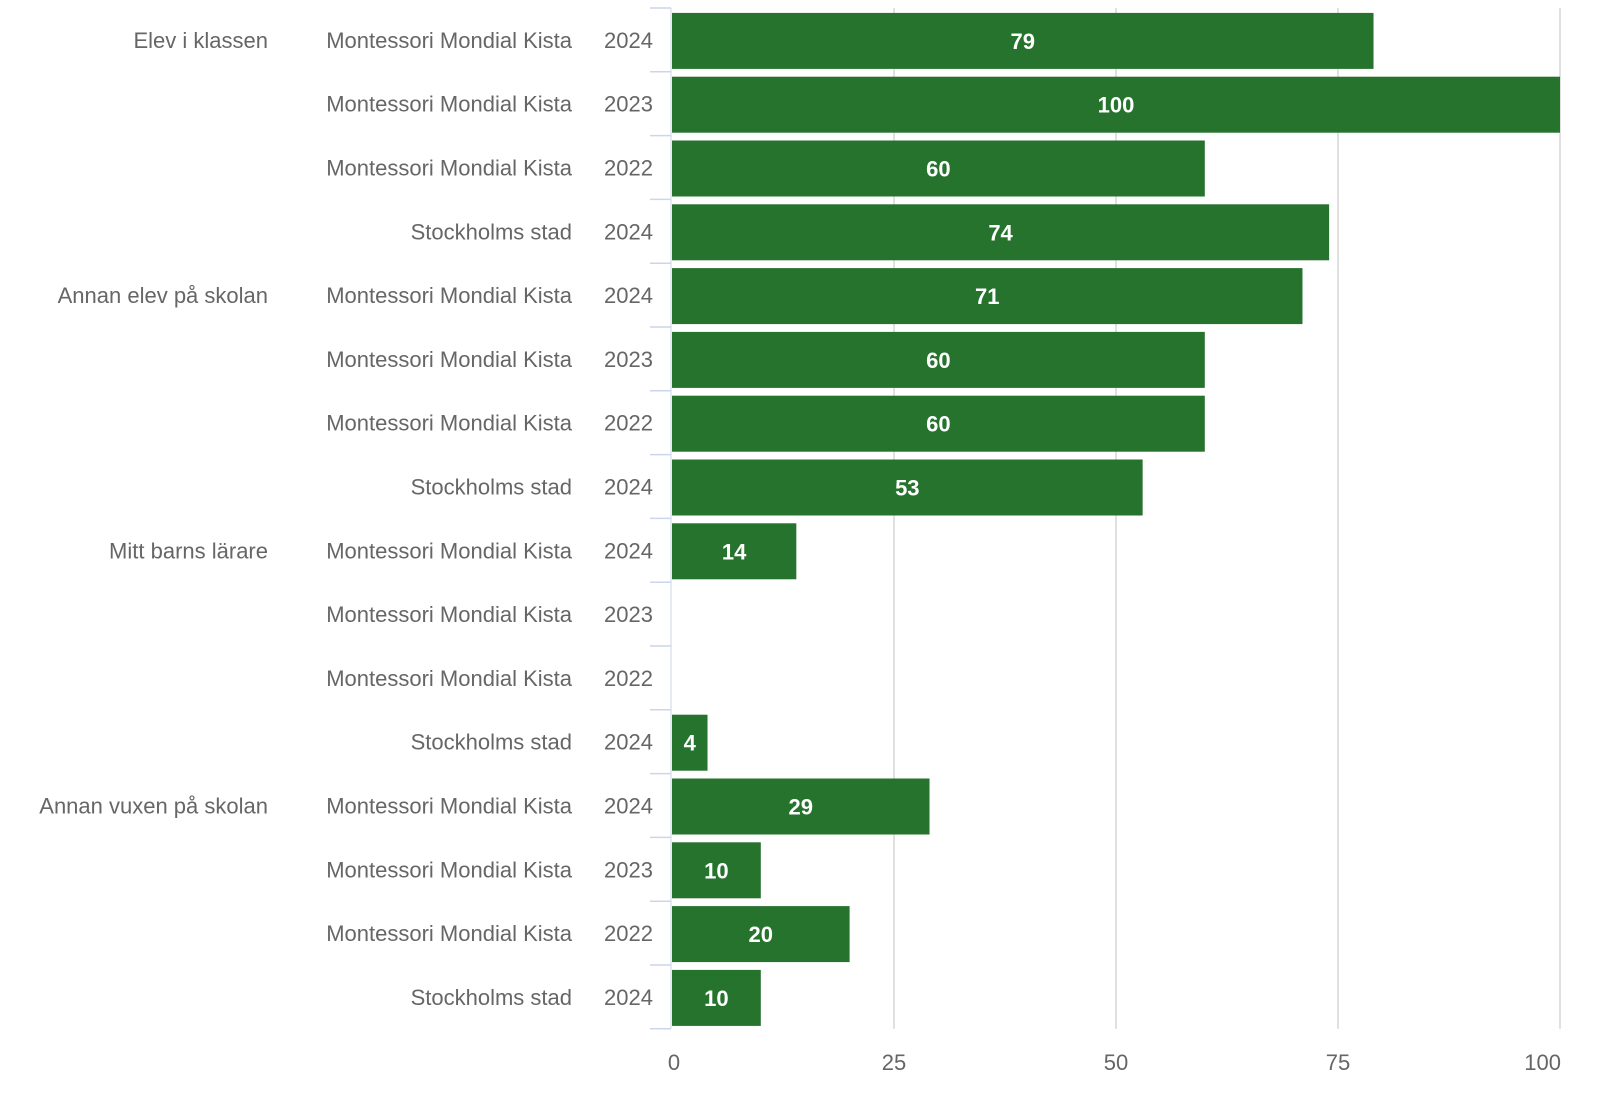  I want to click on data-label: 14, so click(734, 551).